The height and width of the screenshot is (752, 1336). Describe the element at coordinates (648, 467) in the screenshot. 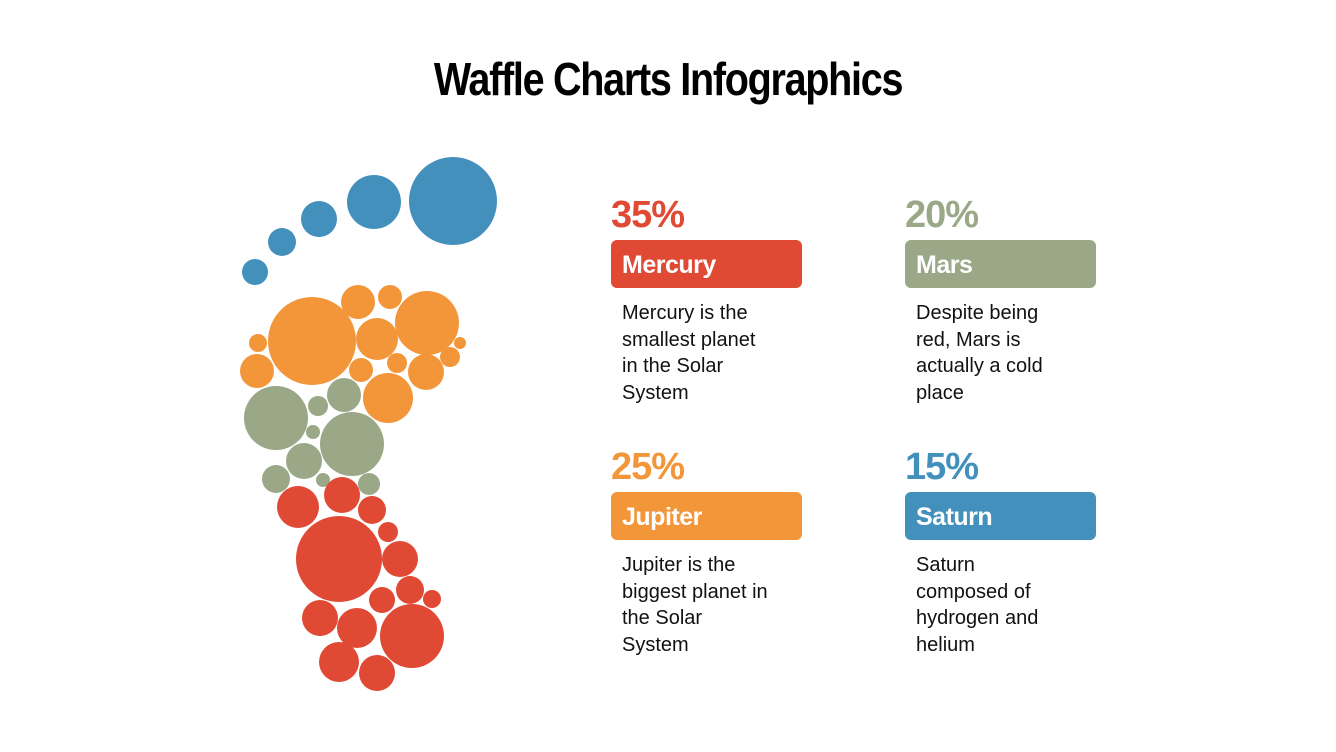

I see `percentage: 25%` at that location.